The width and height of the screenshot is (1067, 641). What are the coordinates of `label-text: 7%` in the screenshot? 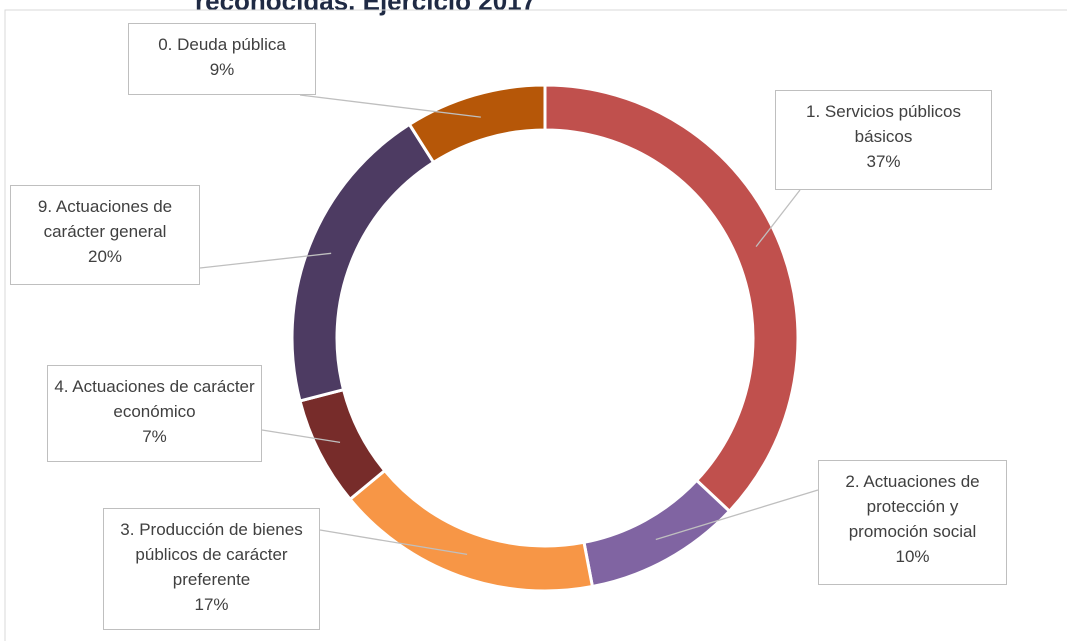 It's located at (154, 436).